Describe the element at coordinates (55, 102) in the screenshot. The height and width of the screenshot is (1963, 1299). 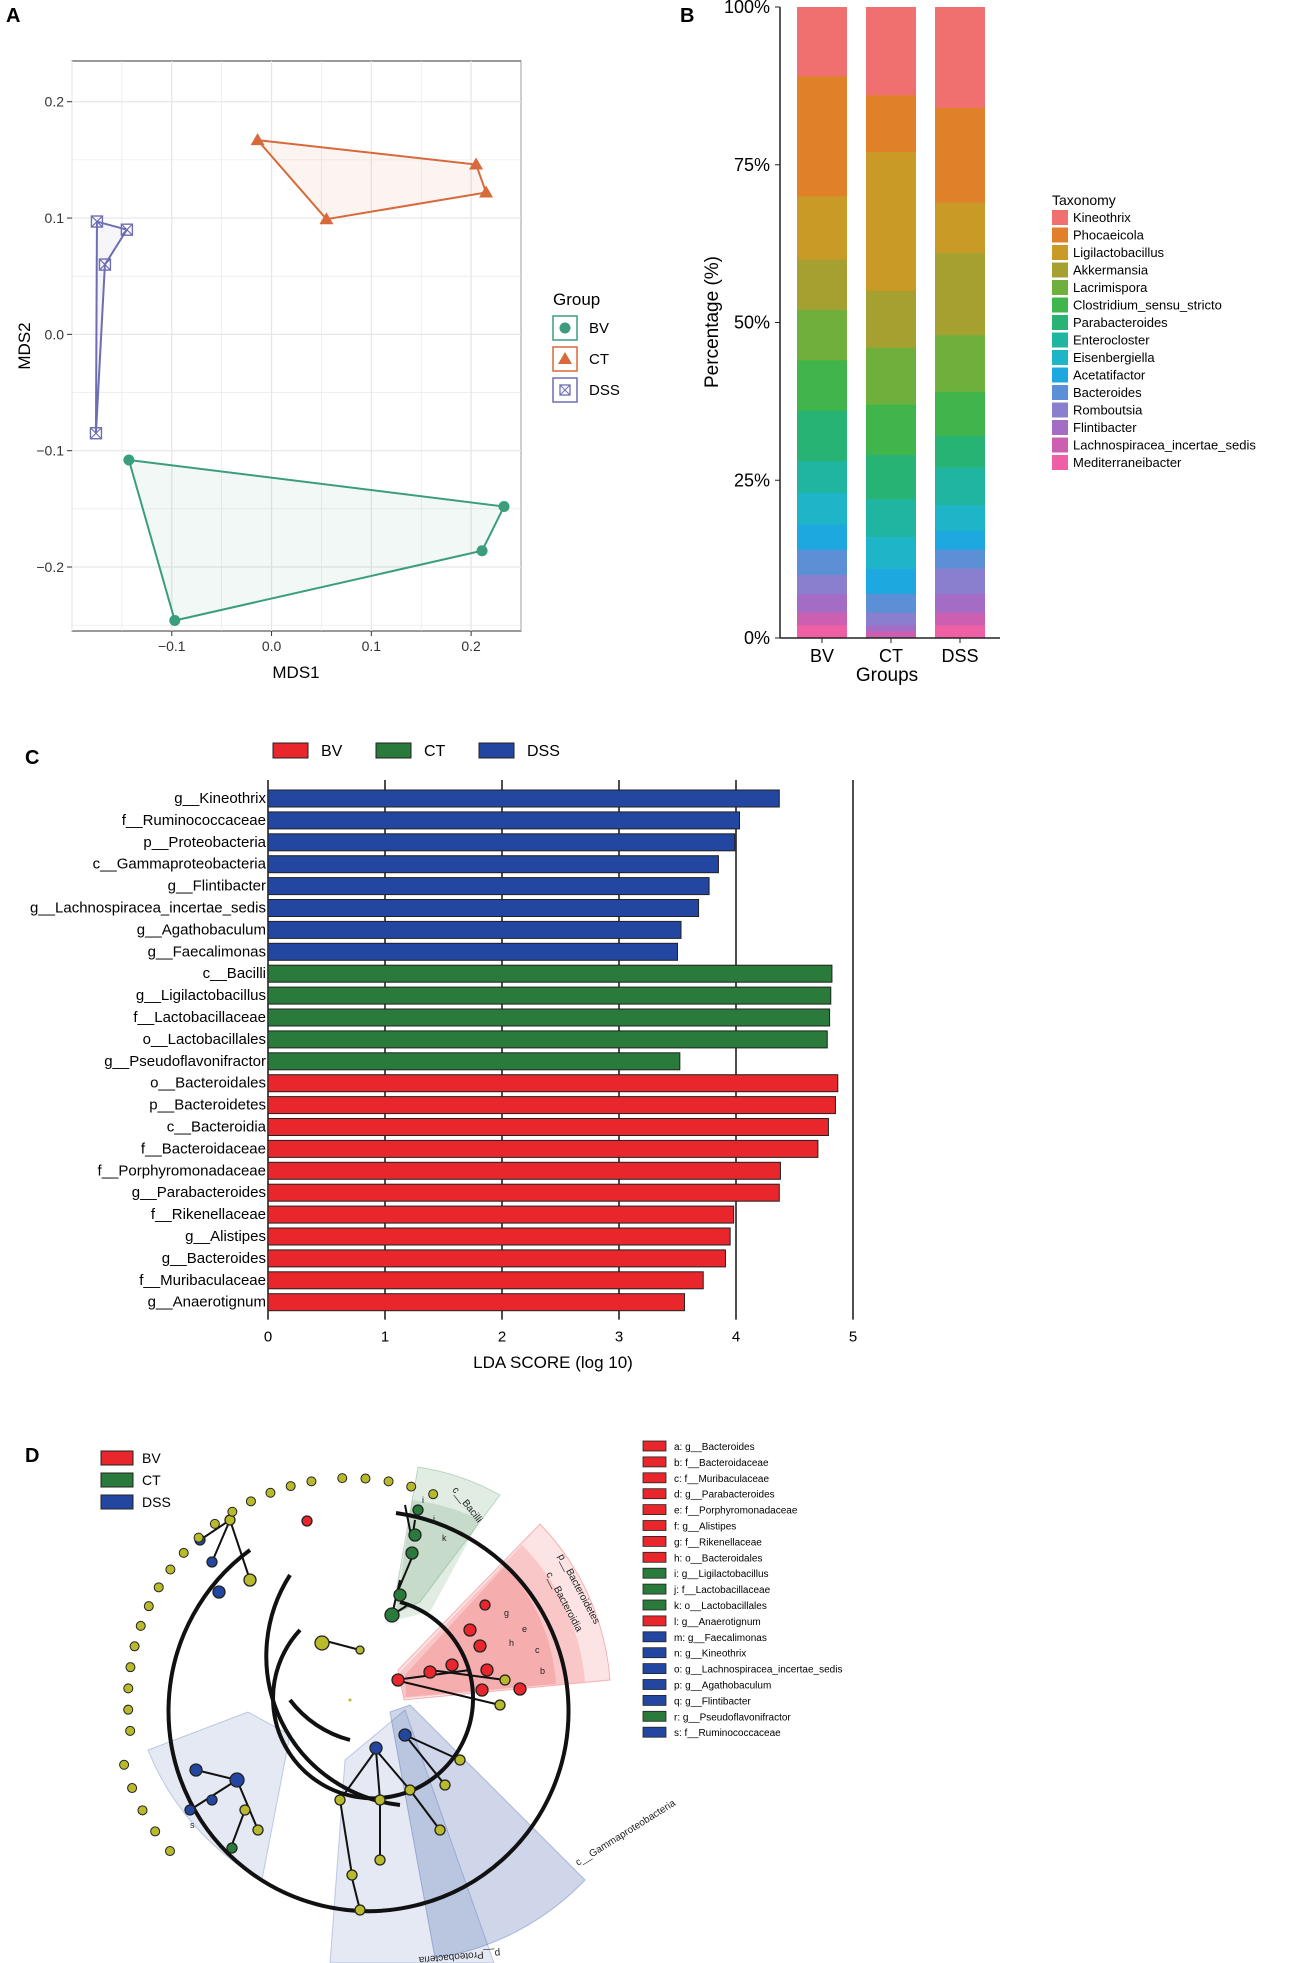
I see `y-tick-label: 0.2` at that location.